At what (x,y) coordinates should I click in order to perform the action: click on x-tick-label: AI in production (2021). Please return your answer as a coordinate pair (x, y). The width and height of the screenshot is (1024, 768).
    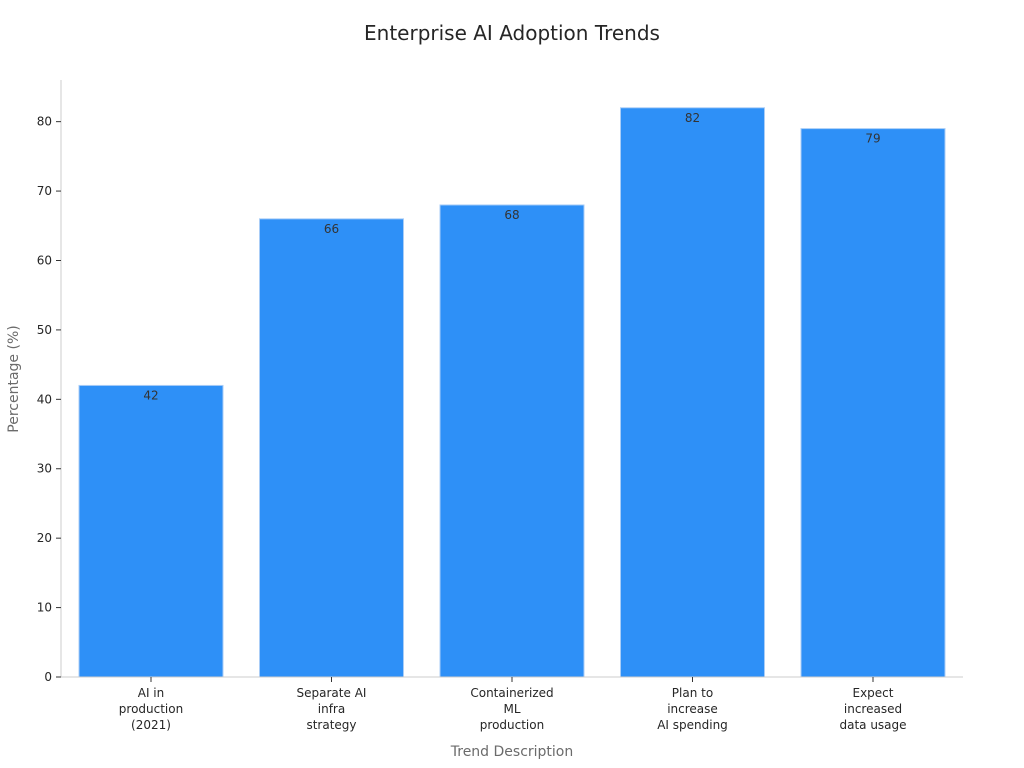
    Looking at the image, I should click on (151, 709).